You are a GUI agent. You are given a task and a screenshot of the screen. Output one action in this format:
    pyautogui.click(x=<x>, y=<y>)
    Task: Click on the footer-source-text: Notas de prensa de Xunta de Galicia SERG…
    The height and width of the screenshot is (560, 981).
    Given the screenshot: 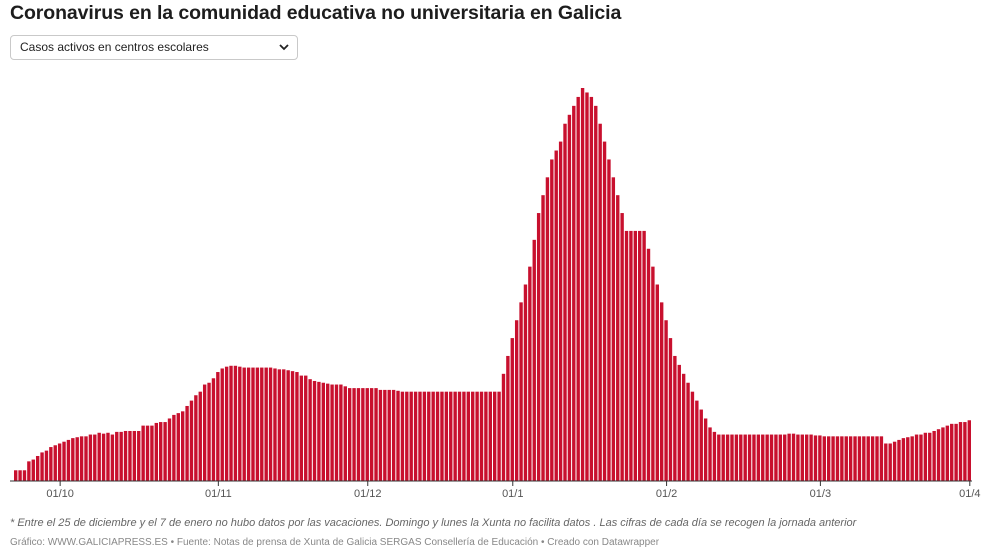 What is the action you would take?
    pyautogui.click(x=376, y=542)
    